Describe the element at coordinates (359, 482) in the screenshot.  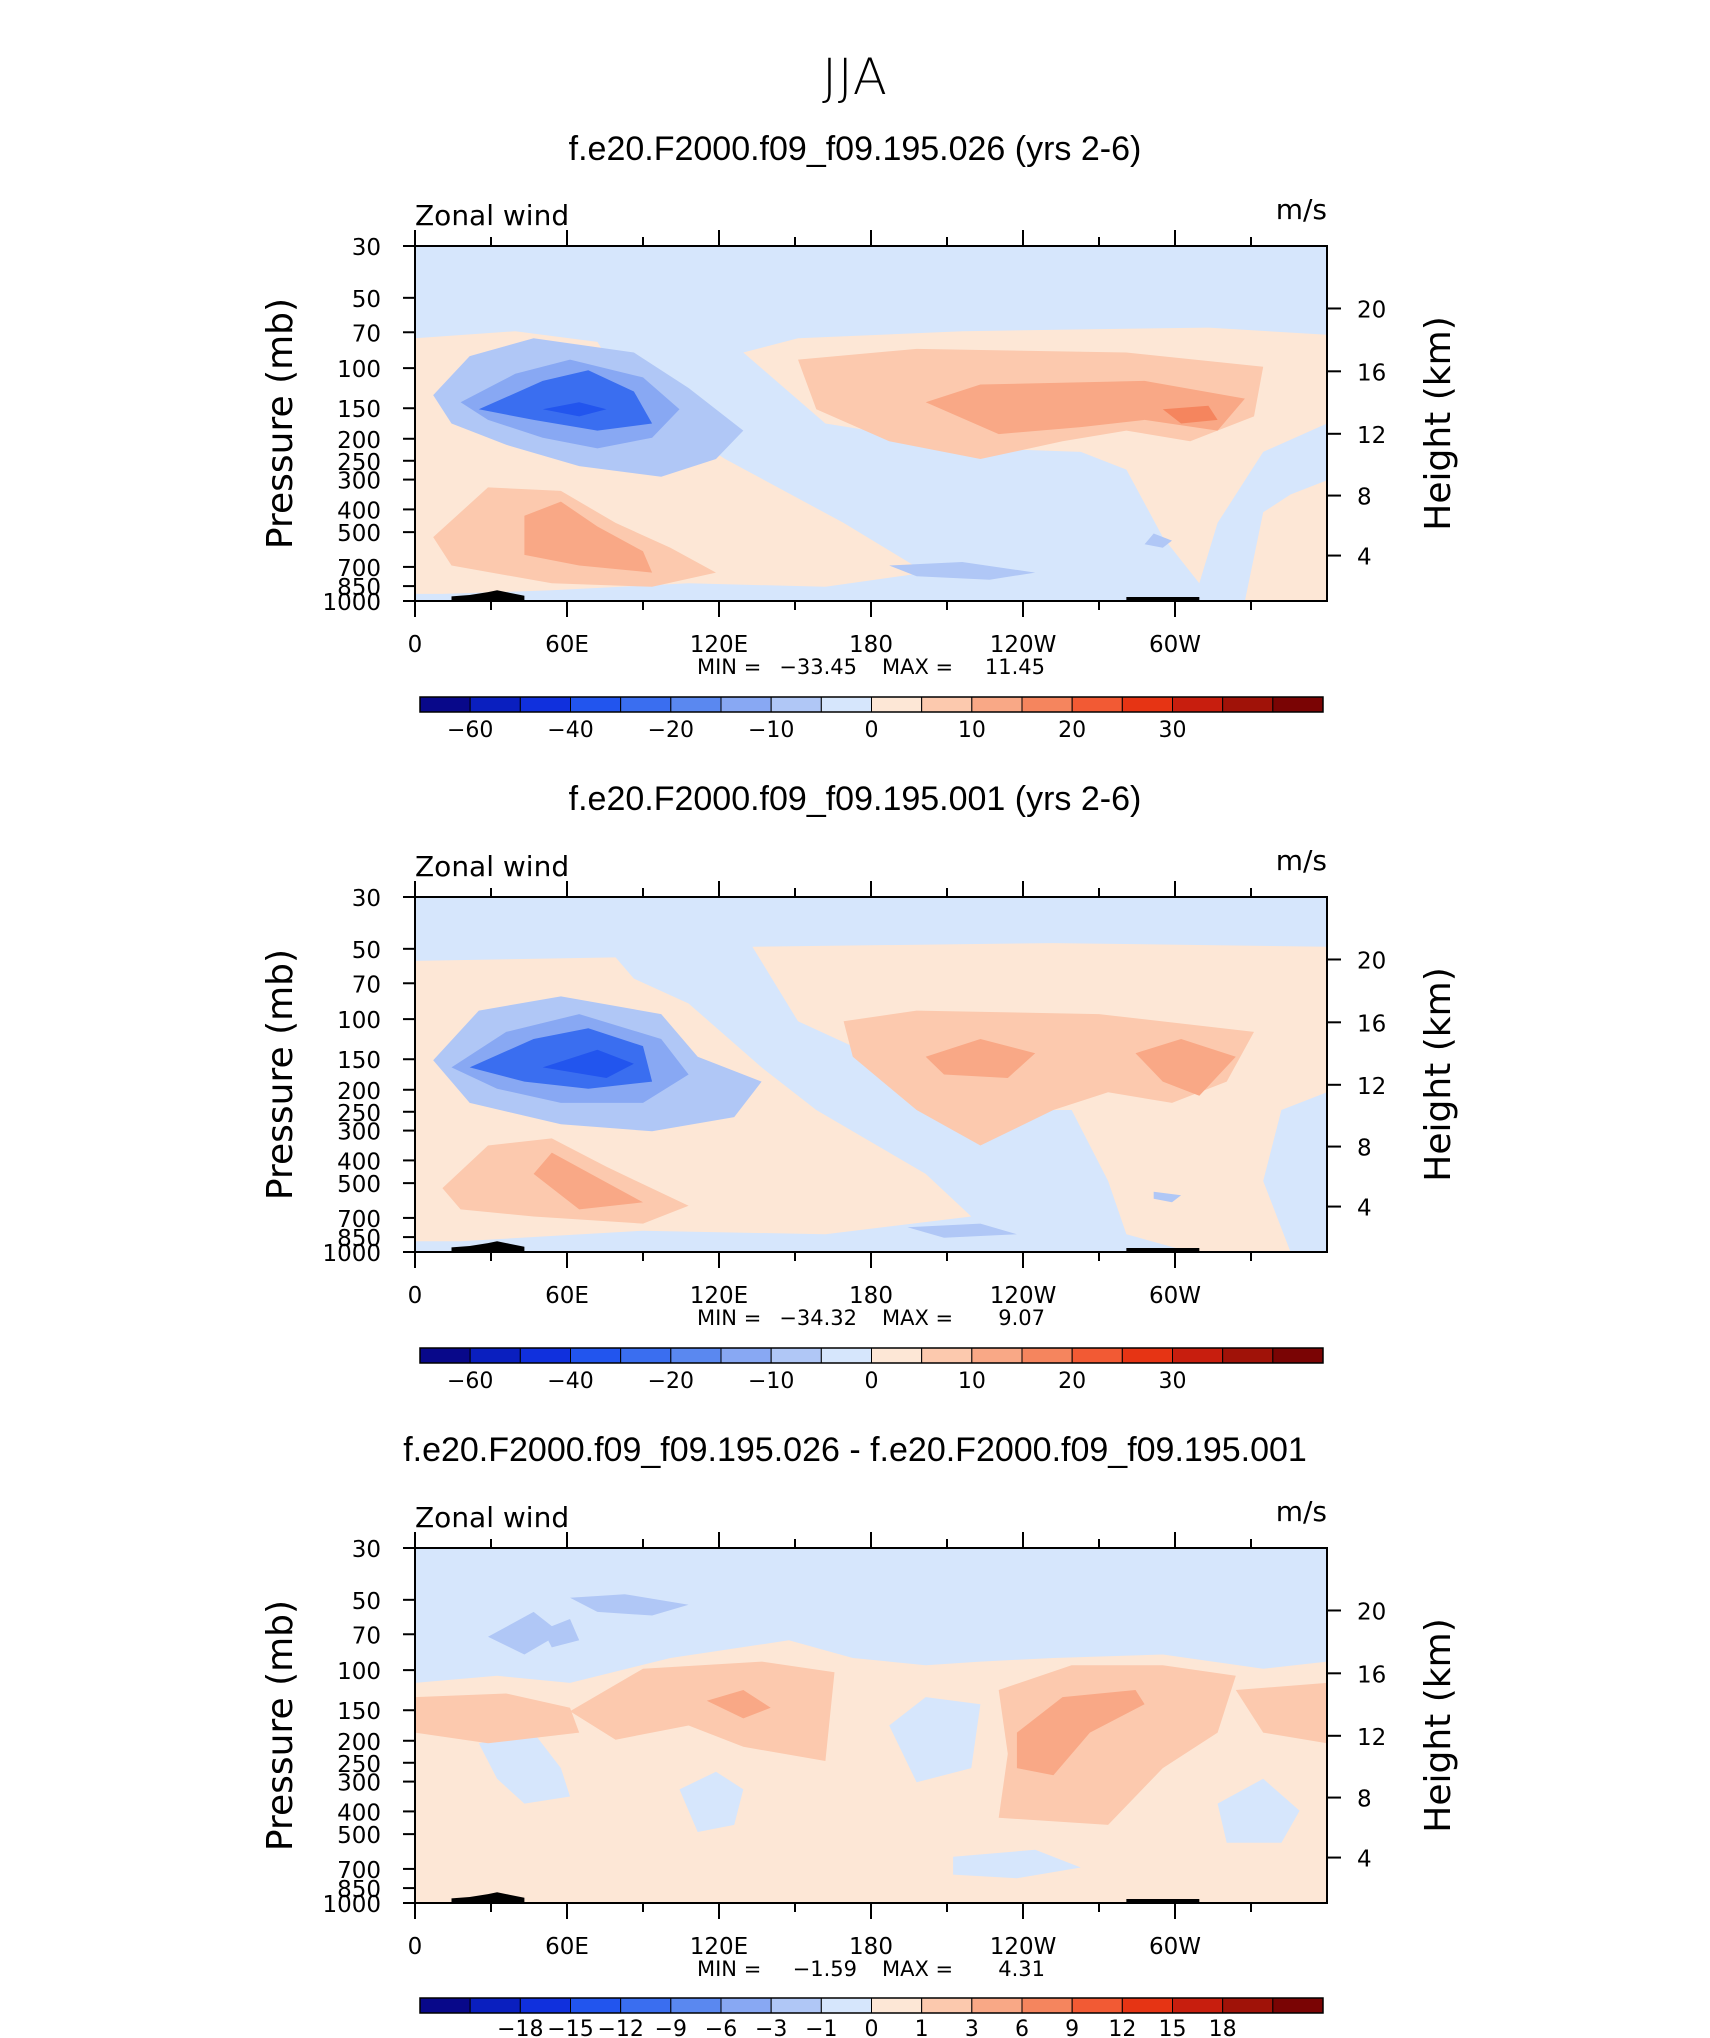
I see `y-tick-label: 300` at that location.